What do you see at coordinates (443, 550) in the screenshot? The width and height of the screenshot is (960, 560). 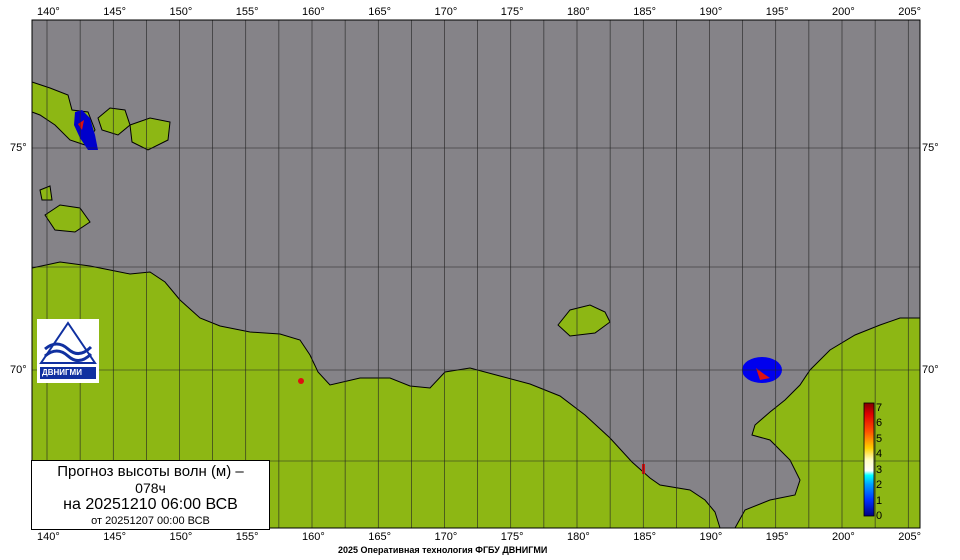 I see `footer-credit: 2025 Оперативная технология ФГБУ ДВНИГМИ` at bounding box center [443, 550].